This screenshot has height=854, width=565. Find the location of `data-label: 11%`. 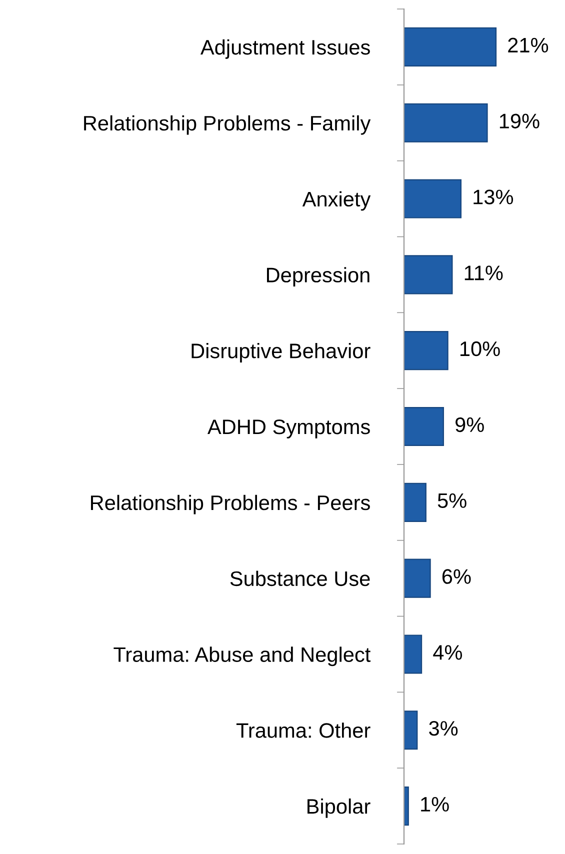

data-label: 11% is located at coordinates (483, 273).